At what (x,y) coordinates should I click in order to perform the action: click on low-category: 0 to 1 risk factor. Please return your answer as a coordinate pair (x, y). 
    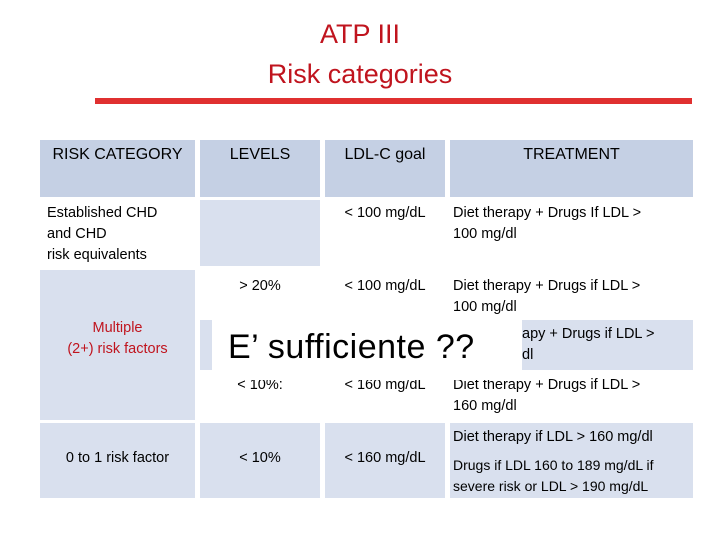
    Looking at the image, I should click on (117, 458).